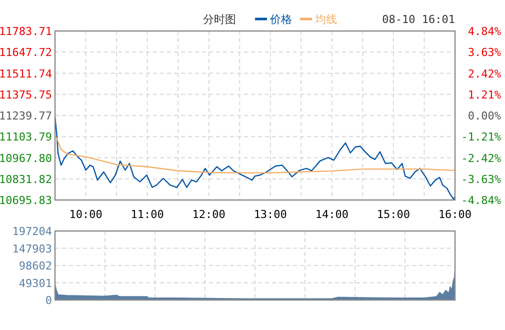  What do you see at coordinates (48, 300) in the screenshot?
I see `y-tick-label: 0` at bounding box center [48, 300].